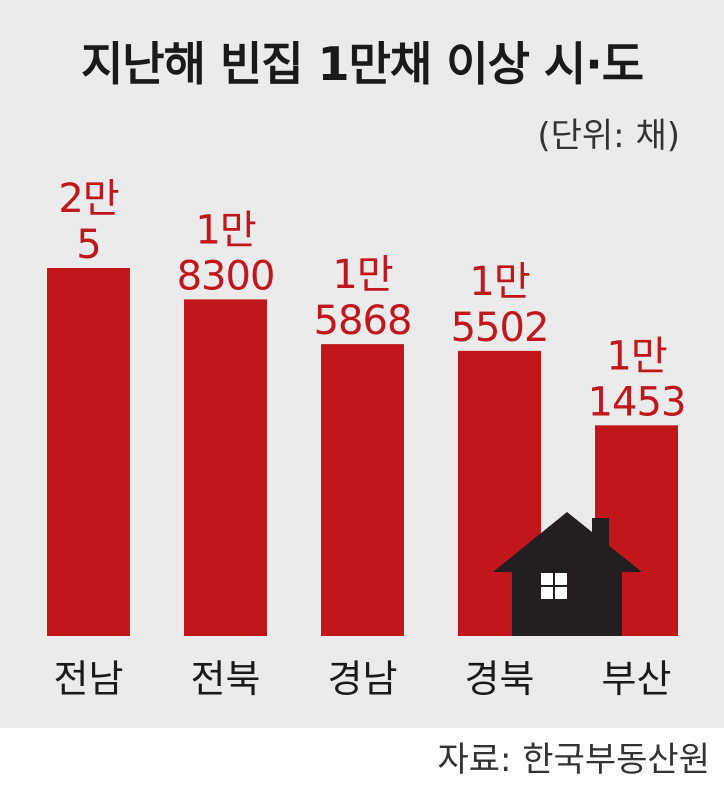  What do you see at coordinates (226, 679) in the screenshot?
I see `category-label: 전북` at bounding box center [226, 679].